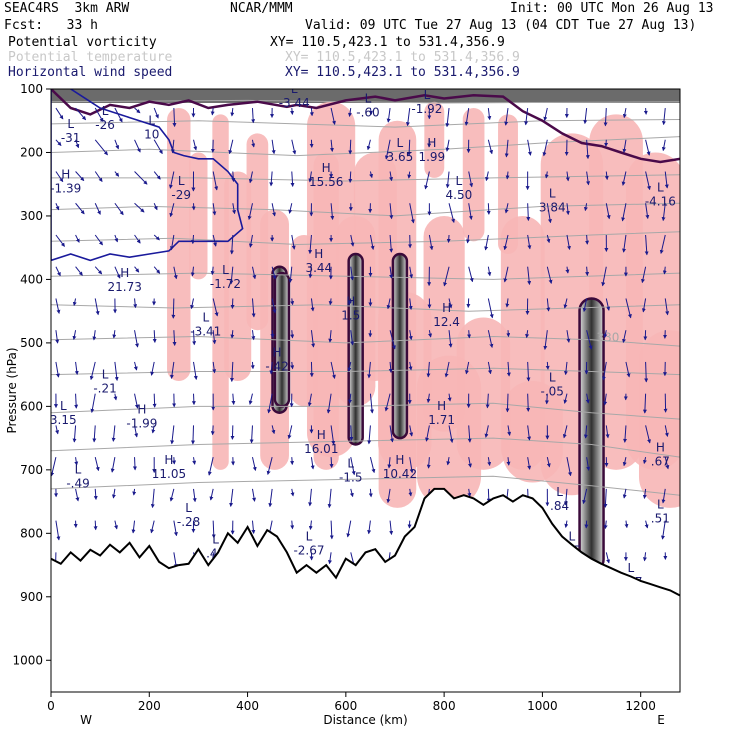  What do you see at coordinates (402, 57) in the screenshot?
I see `field-xy-theta: XY= 110.5,423.1 to 531.4,356.9` at bounding box center [402, 57].